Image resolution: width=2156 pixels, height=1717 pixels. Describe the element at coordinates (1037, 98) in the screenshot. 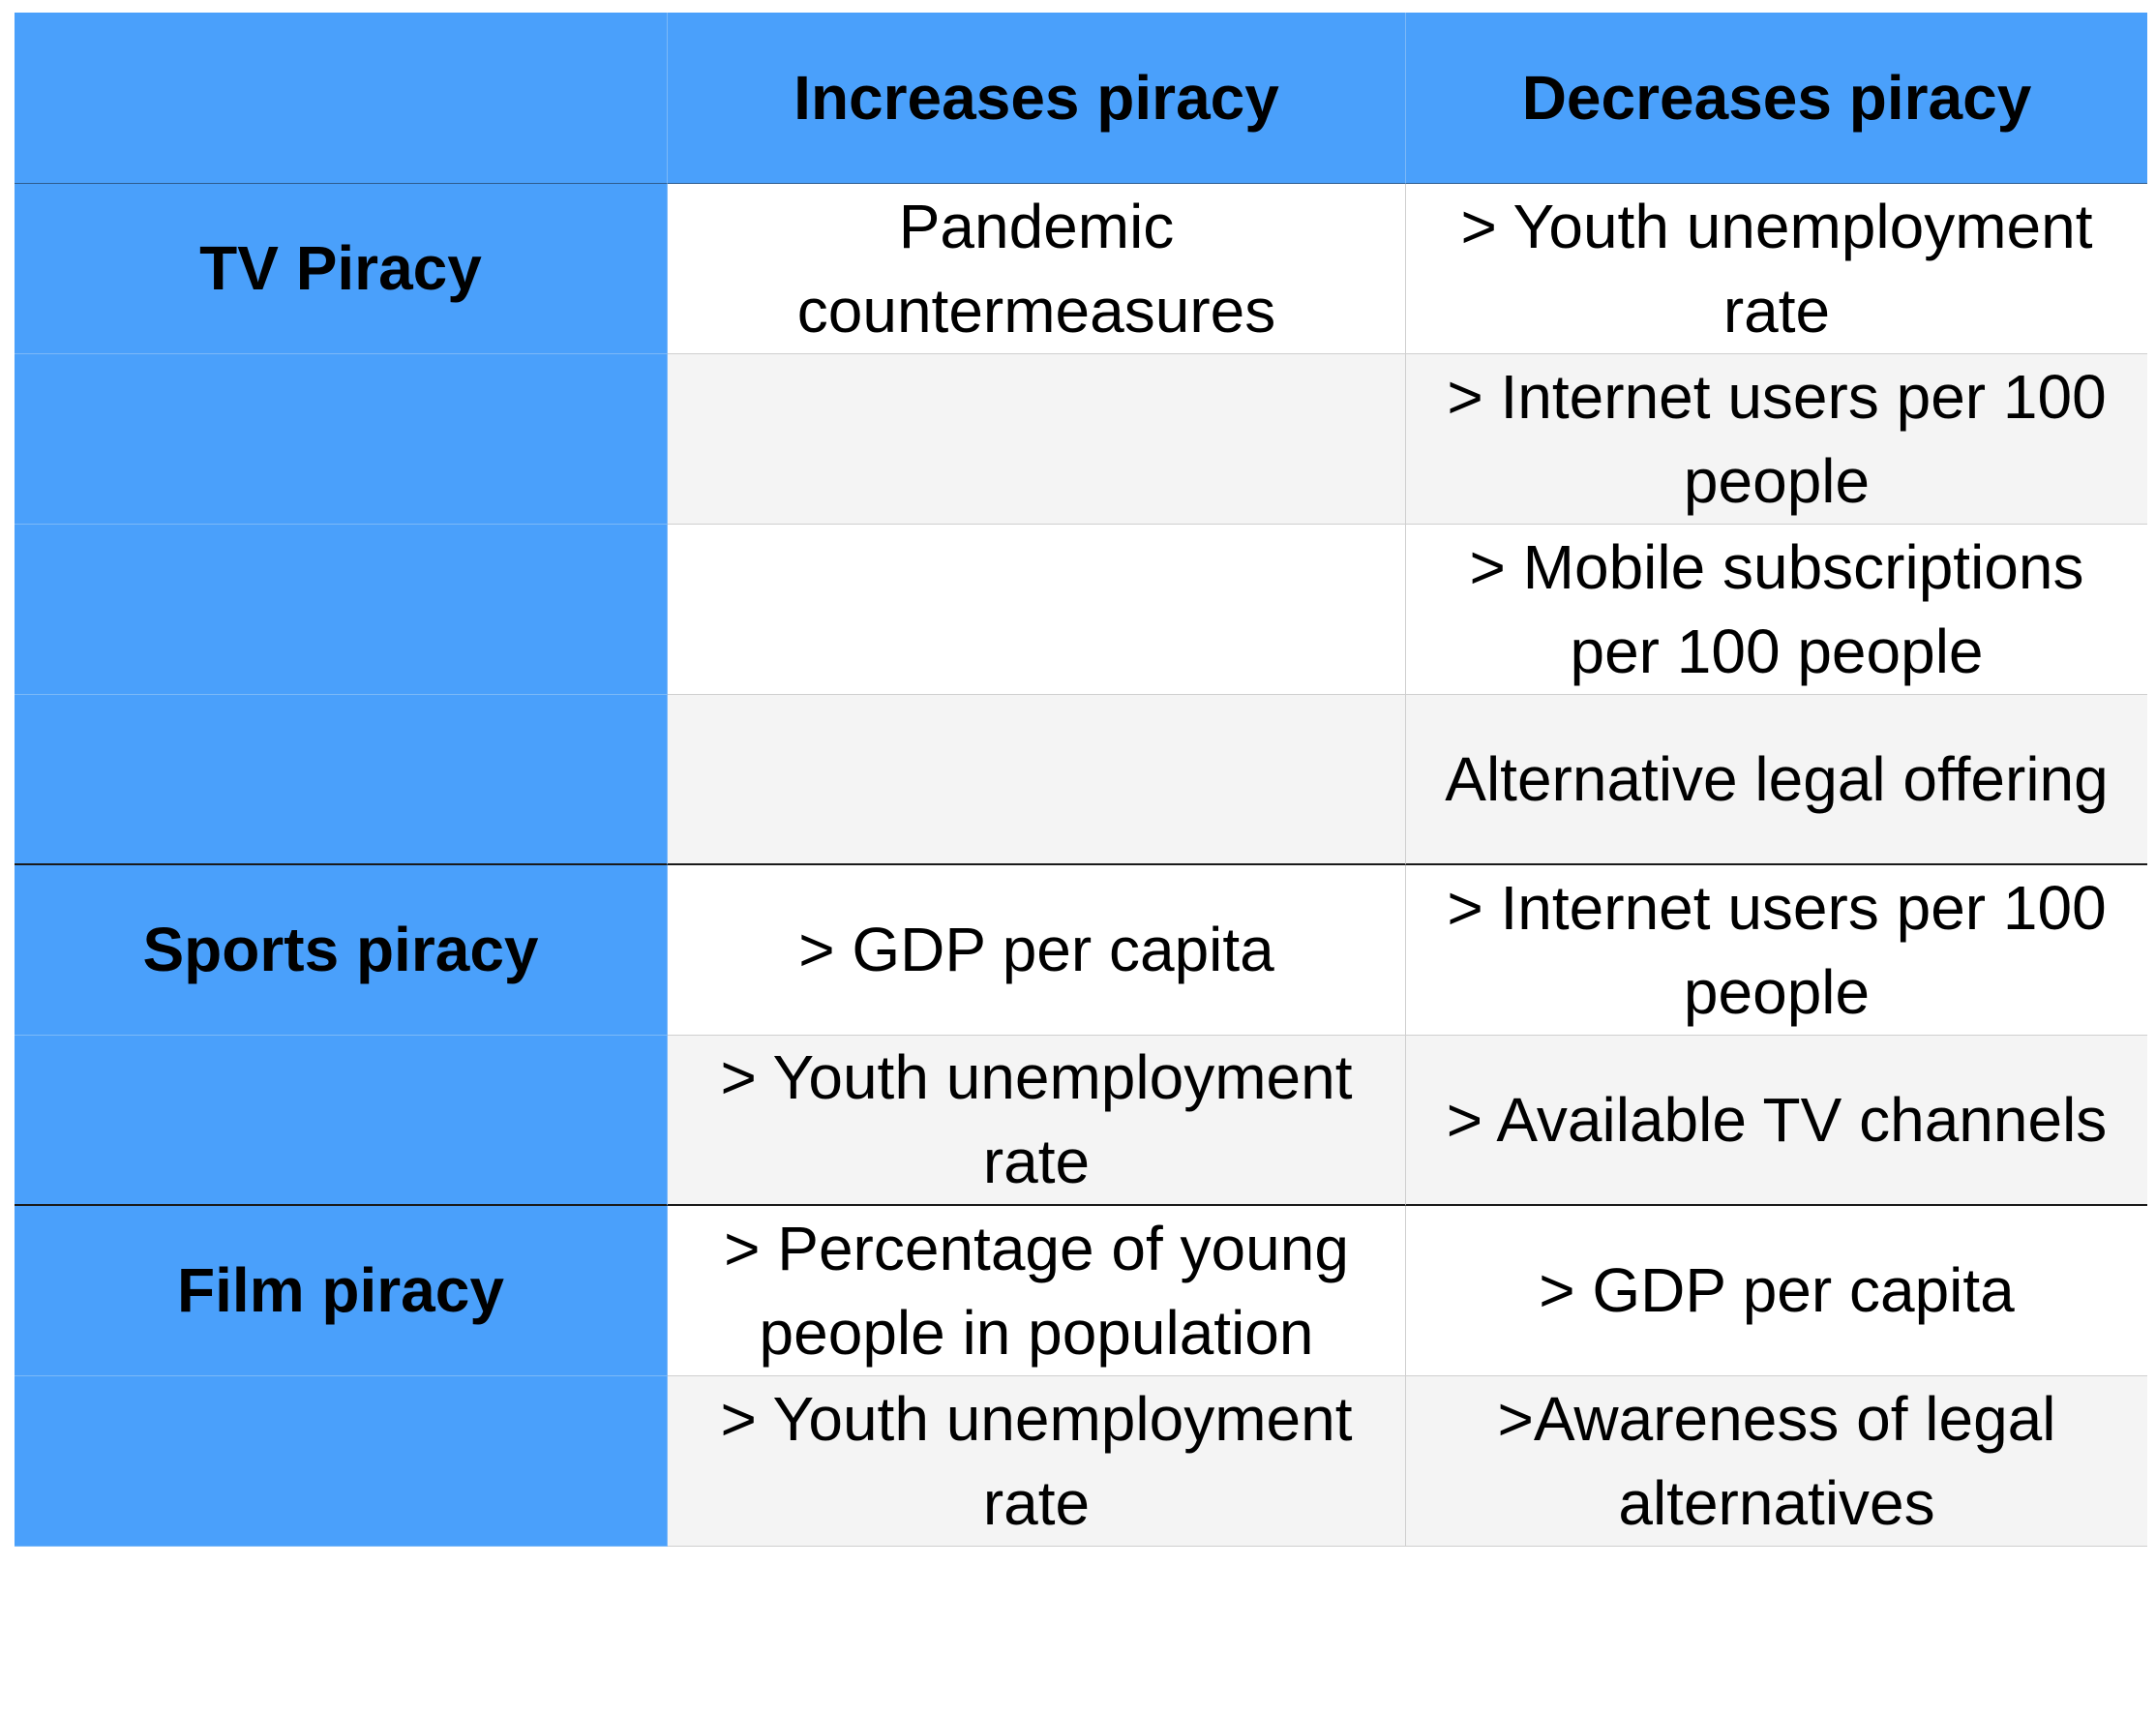

I see `header-increases-piracy: Increases piracy` at that location.